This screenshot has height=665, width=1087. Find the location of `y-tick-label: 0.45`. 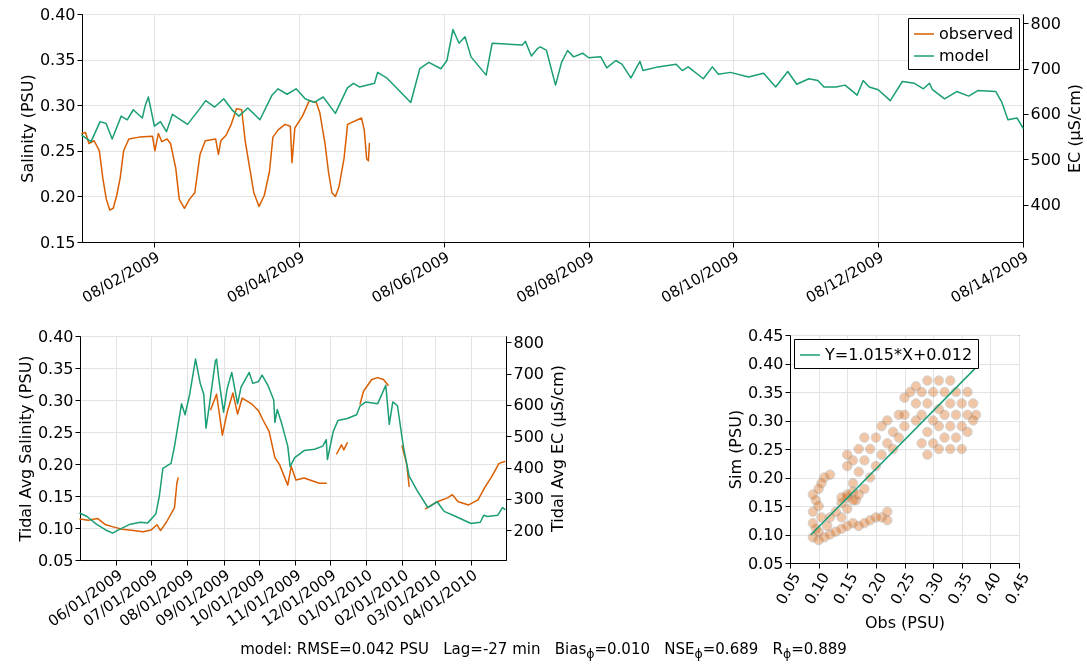

y-tick-label: 0.45 is located at coordinates (765, 335).